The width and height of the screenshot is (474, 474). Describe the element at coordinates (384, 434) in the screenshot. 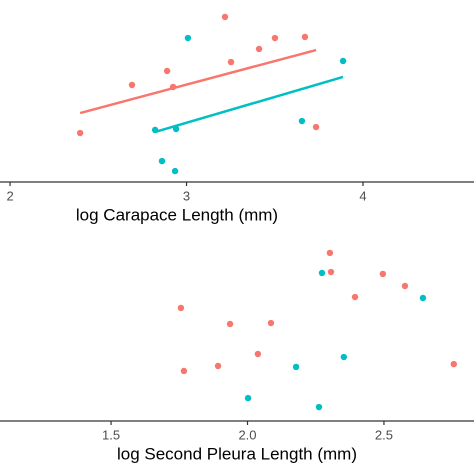

I see `x-tick-label: 2.5` at that location.